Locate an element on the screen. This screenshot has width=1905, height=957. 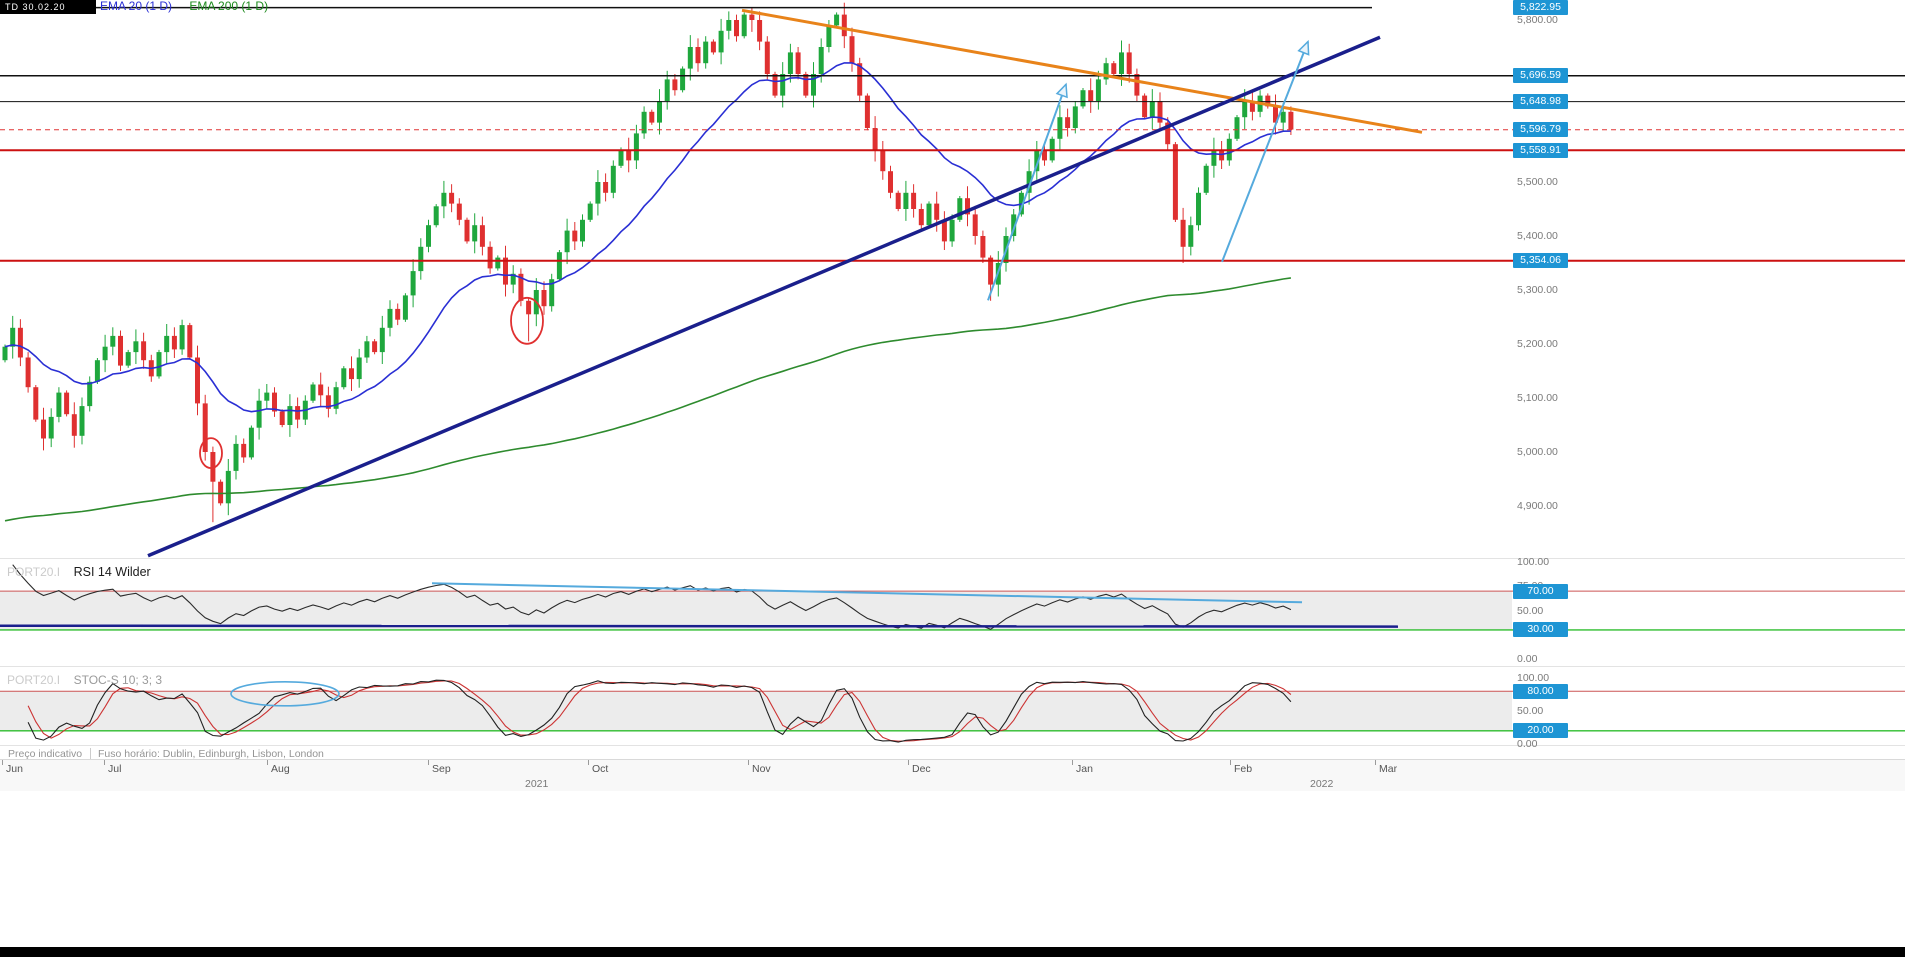
stoch-instrument-prefix: PORT20.I is located at coordinates (34, 680).